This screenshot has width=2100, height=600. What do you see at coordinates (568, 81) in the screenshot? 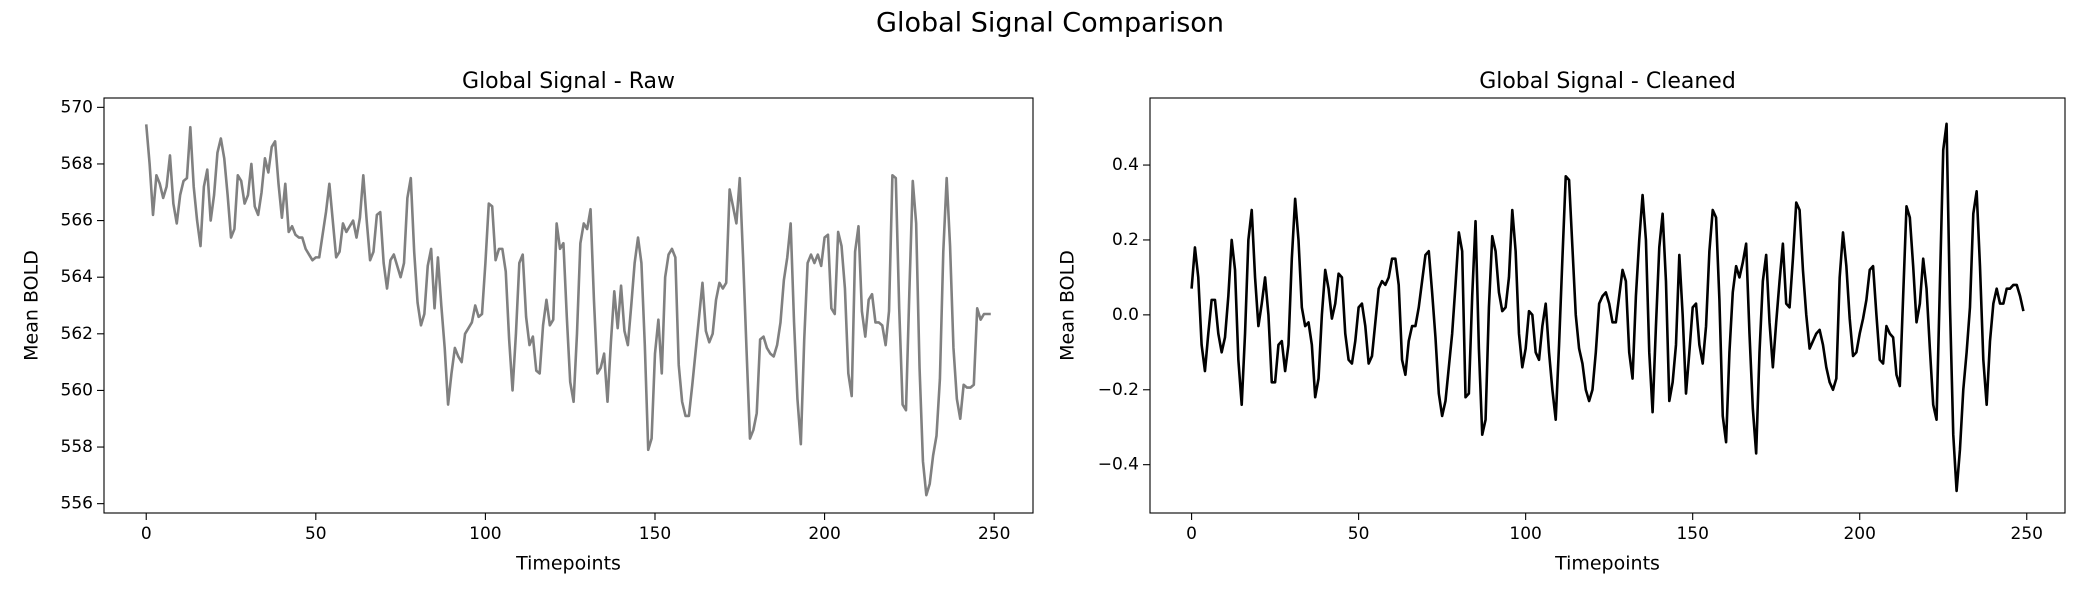
I see `subplot-title: Global Signal - Raw` at bounding box center [568, 81].